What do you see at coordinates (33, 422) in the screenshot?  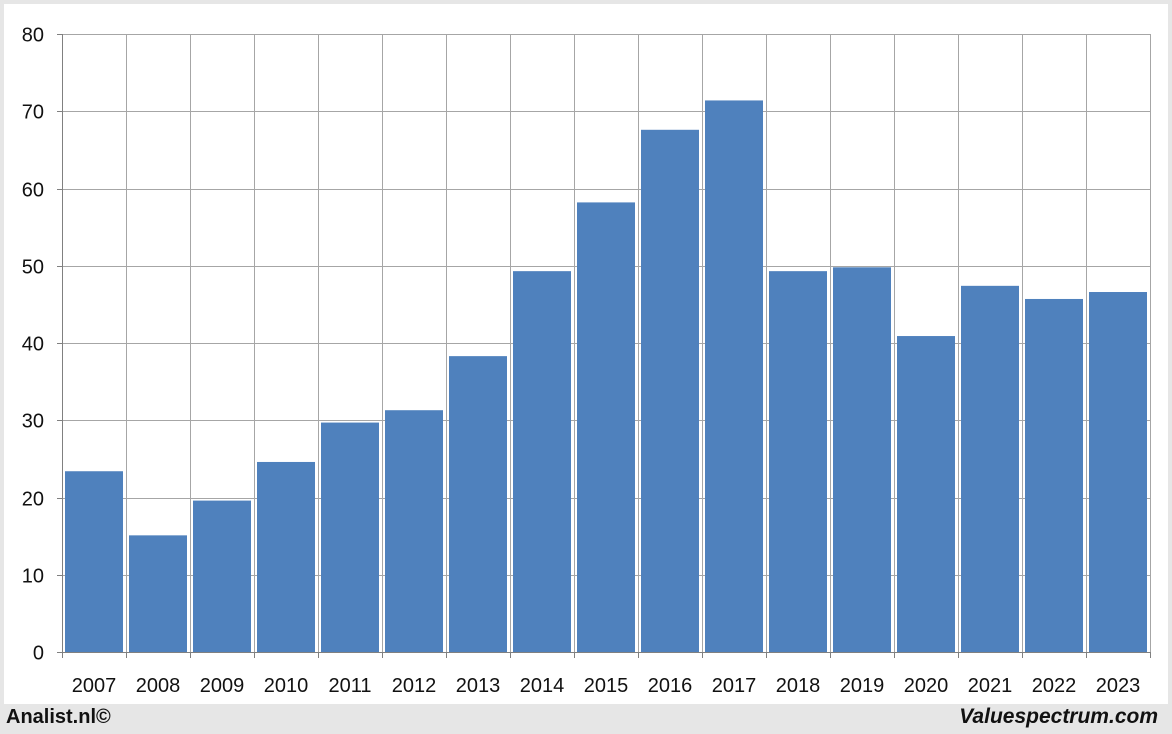 I see `y-tick-label: 30` at bounding box center [33, 422].